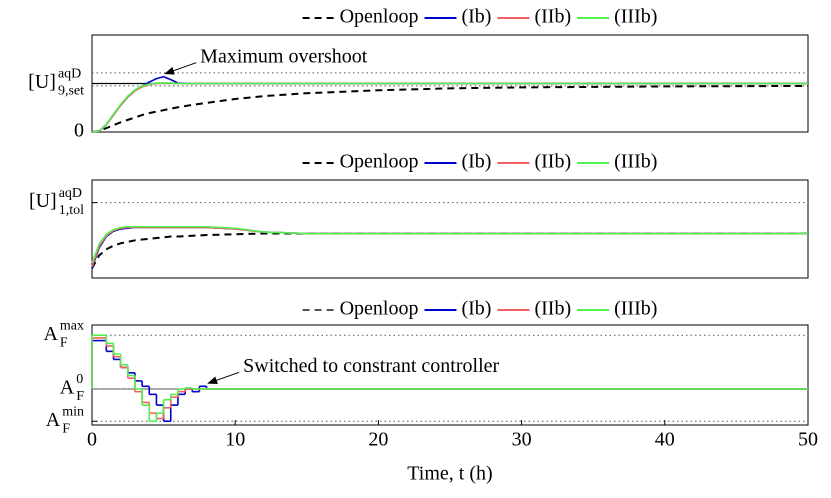 Image resolution: width=831 pixels, height=498 pixels. Describe the element at coordinates (72, 325) in the screenshot. I see `y-tick-sup: max` at that location.